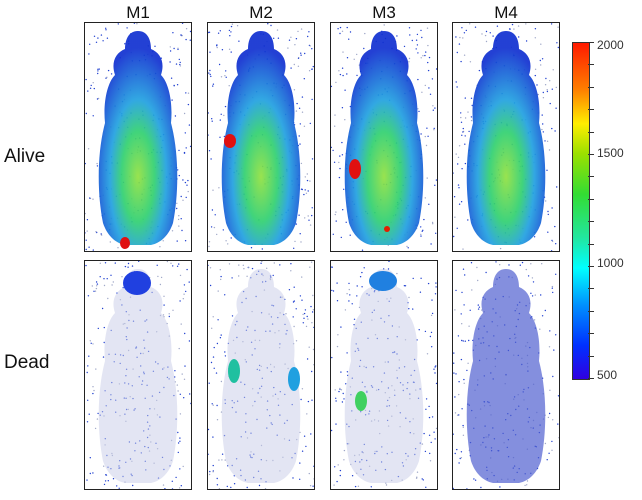  Describe the element at coordinates (25, 156) in the screenshot. I see `row-label-alive: Alive` at that location.